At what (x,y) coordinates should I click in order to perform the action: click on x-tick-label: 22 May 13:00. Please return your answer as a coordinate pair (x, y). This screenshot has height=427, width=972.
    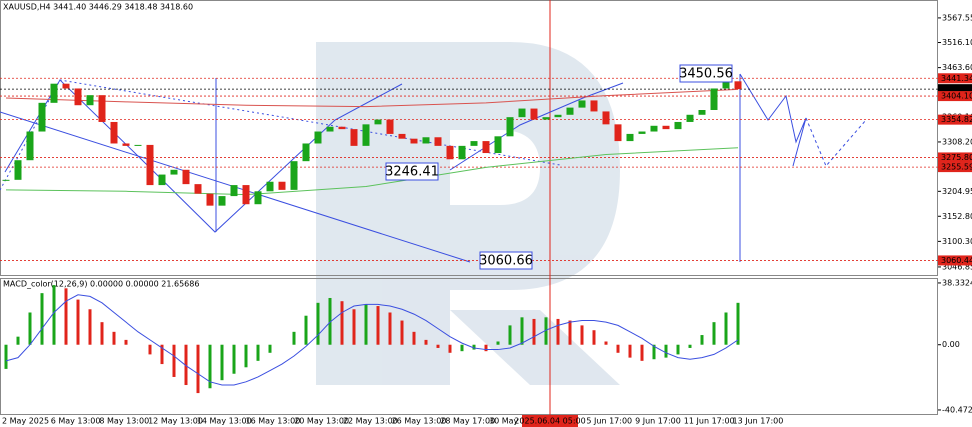
    Looking at the image, I should click on (370, 421).